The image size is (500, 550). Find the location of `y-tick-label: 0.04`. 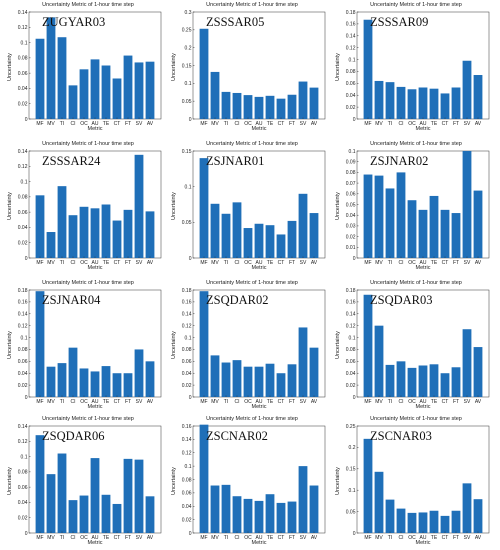

y-tick-label: 0.04 is located at coordinates (351, 216).